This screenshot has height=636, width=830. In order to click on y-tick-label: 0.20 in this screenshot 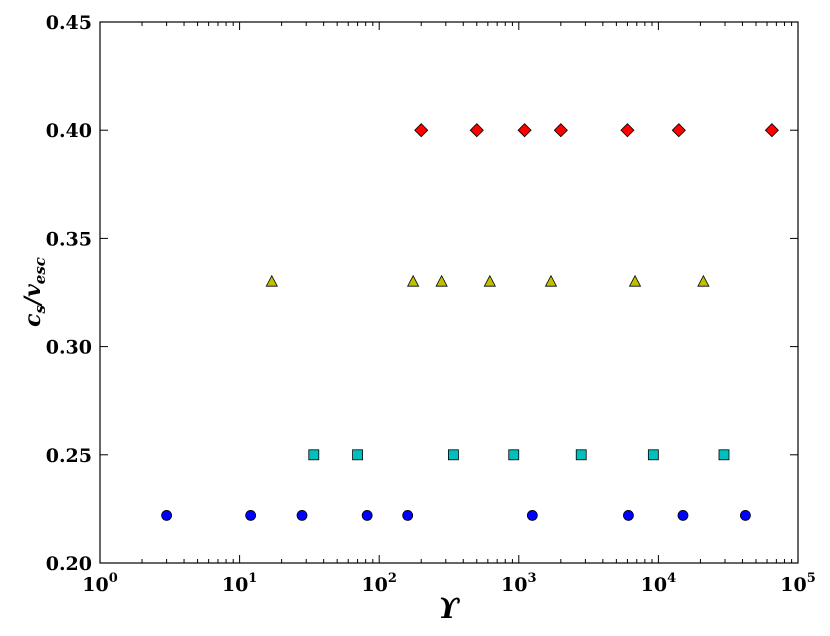, I will do `click(69, 564)`.